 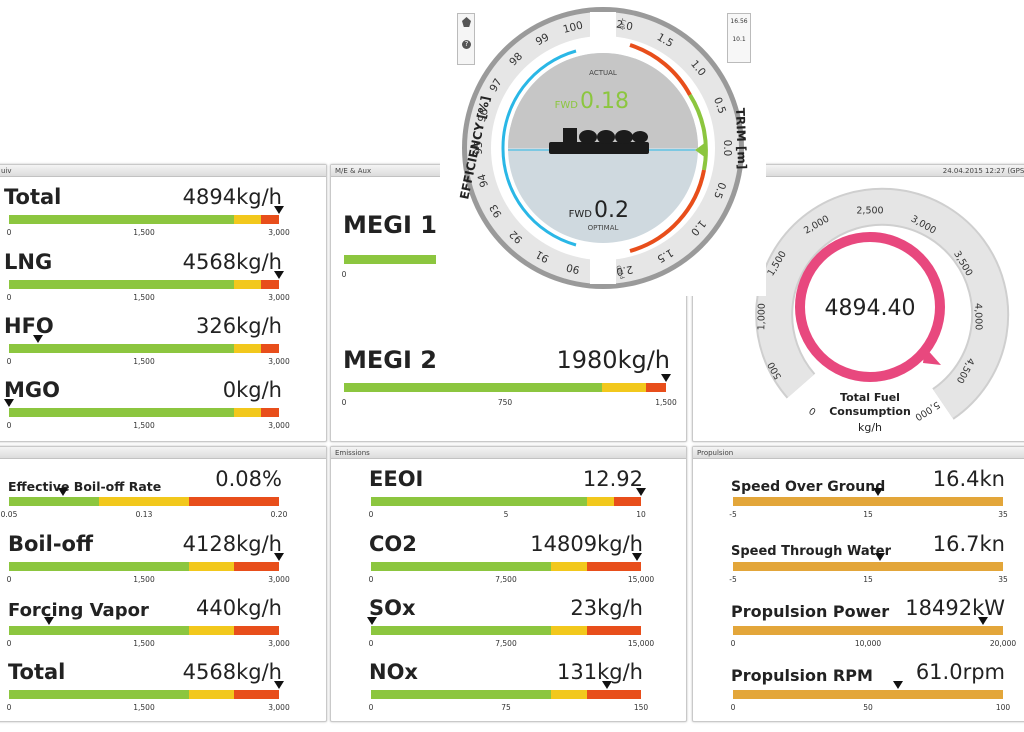 I want to click on consumption-label-1: Total Fuel, so click(x=870, y=397).